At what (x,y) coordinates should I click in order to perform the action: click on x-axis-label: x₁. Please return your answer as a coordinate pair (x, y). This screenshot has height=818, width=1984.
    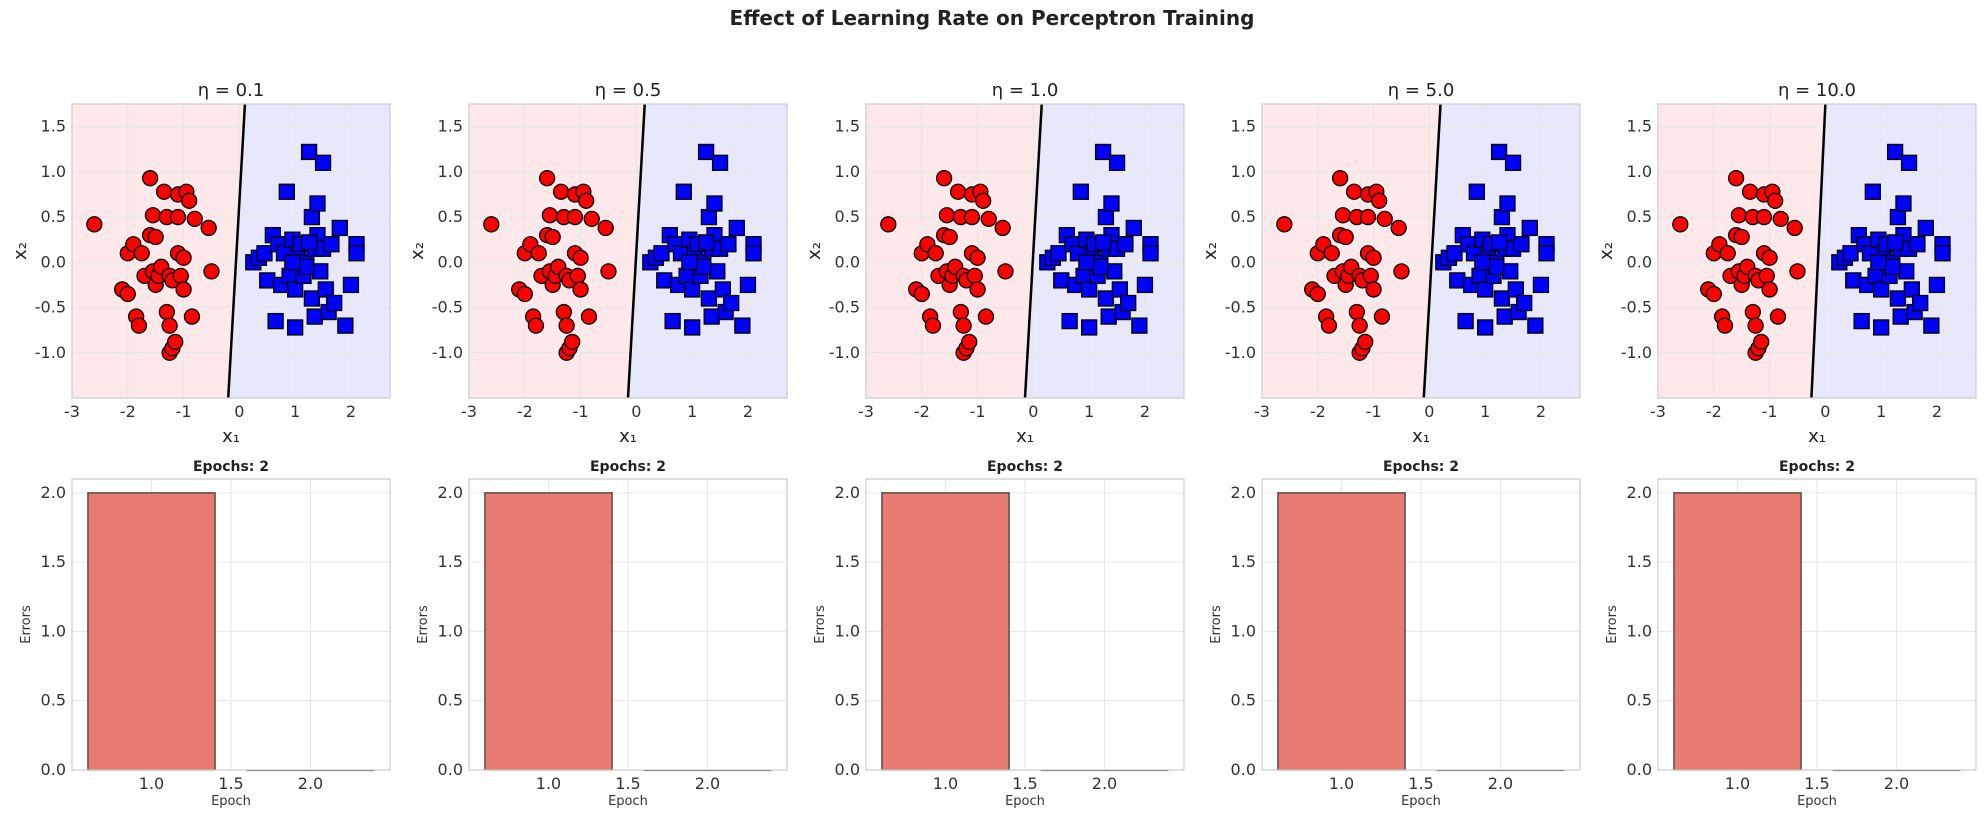
    Looking at the image, I should click on (1421, 436).